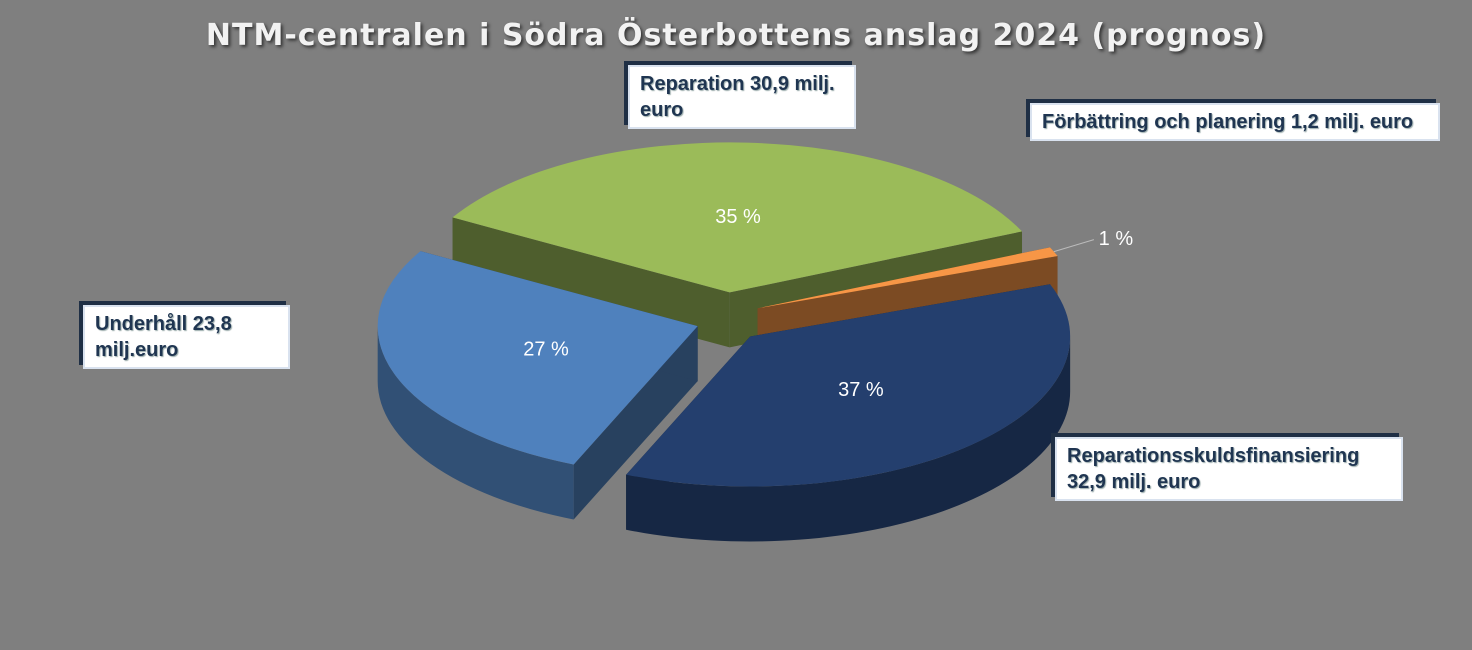 The width and height of the screenshot is (1472, 650). I want to click on data-label: 27 %, so click(546, 349).